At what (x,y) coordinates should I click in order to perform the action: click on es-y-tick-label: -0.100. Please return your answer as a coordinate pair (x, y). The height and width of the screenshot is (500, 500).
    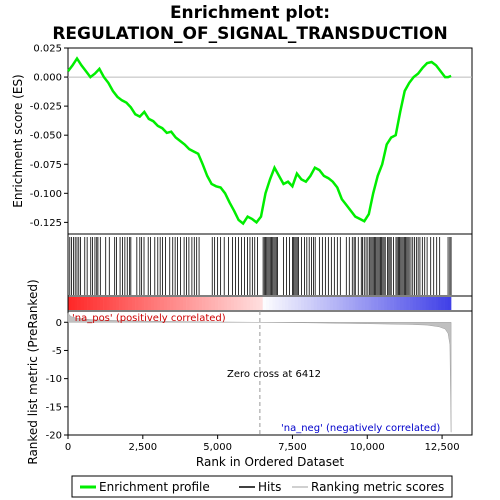
    Looking at the image, I should click on (46, 194).